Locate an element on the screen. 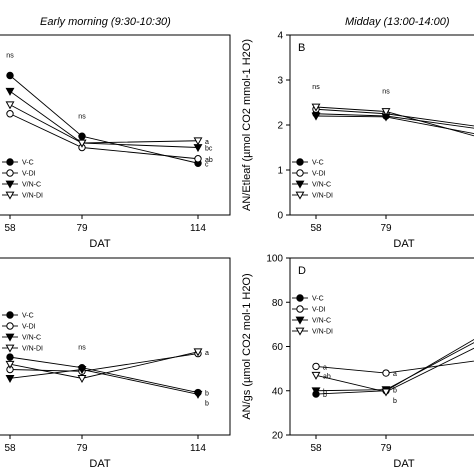 Image resolution: width=474 pixels, height=474 pixels. title-early-morning: Early morning (9:30-10:30) is located at coordinates (105, 22).